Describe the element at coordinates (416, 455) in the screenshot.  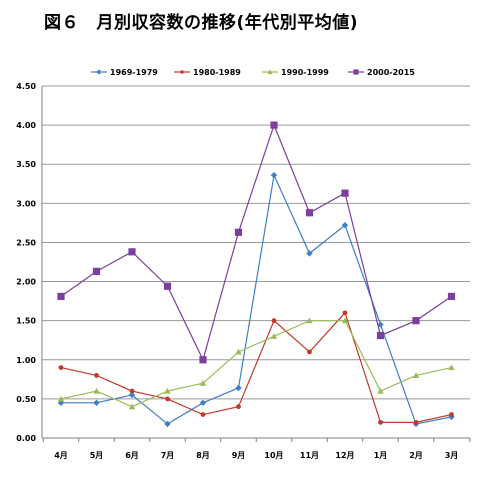
I see `x-tick-label: 2月` at that location.